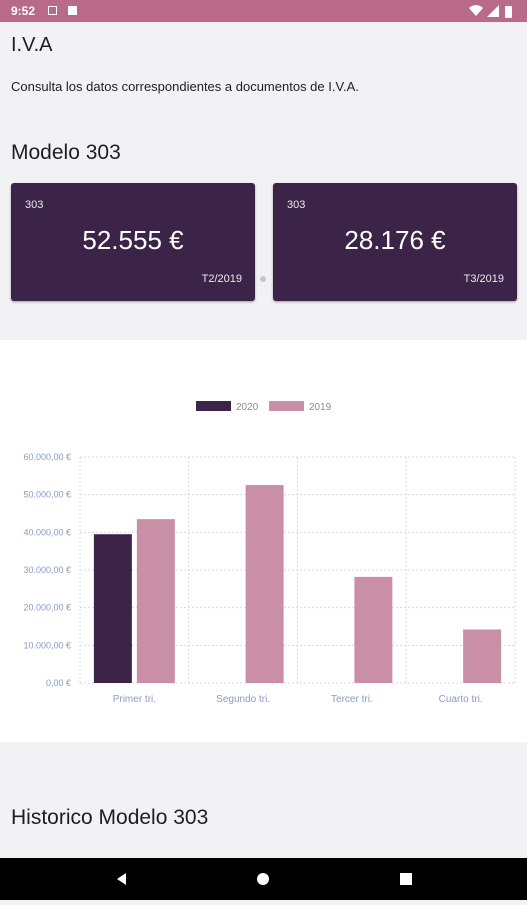 Image resolution: width=527 pixels, height=905 pixels. I want to click on modelo-card: 303 52.555 € T2/2019, so click(133, 242).